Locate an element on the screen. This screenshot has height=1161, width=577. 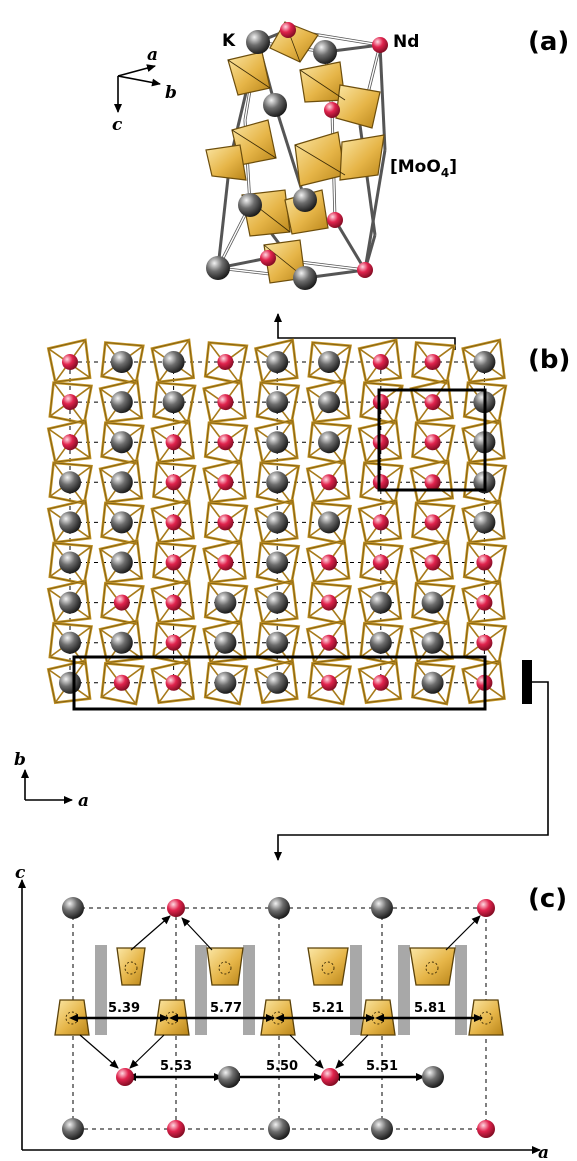
panel-a-atoms is located at coordinates (297, 156).